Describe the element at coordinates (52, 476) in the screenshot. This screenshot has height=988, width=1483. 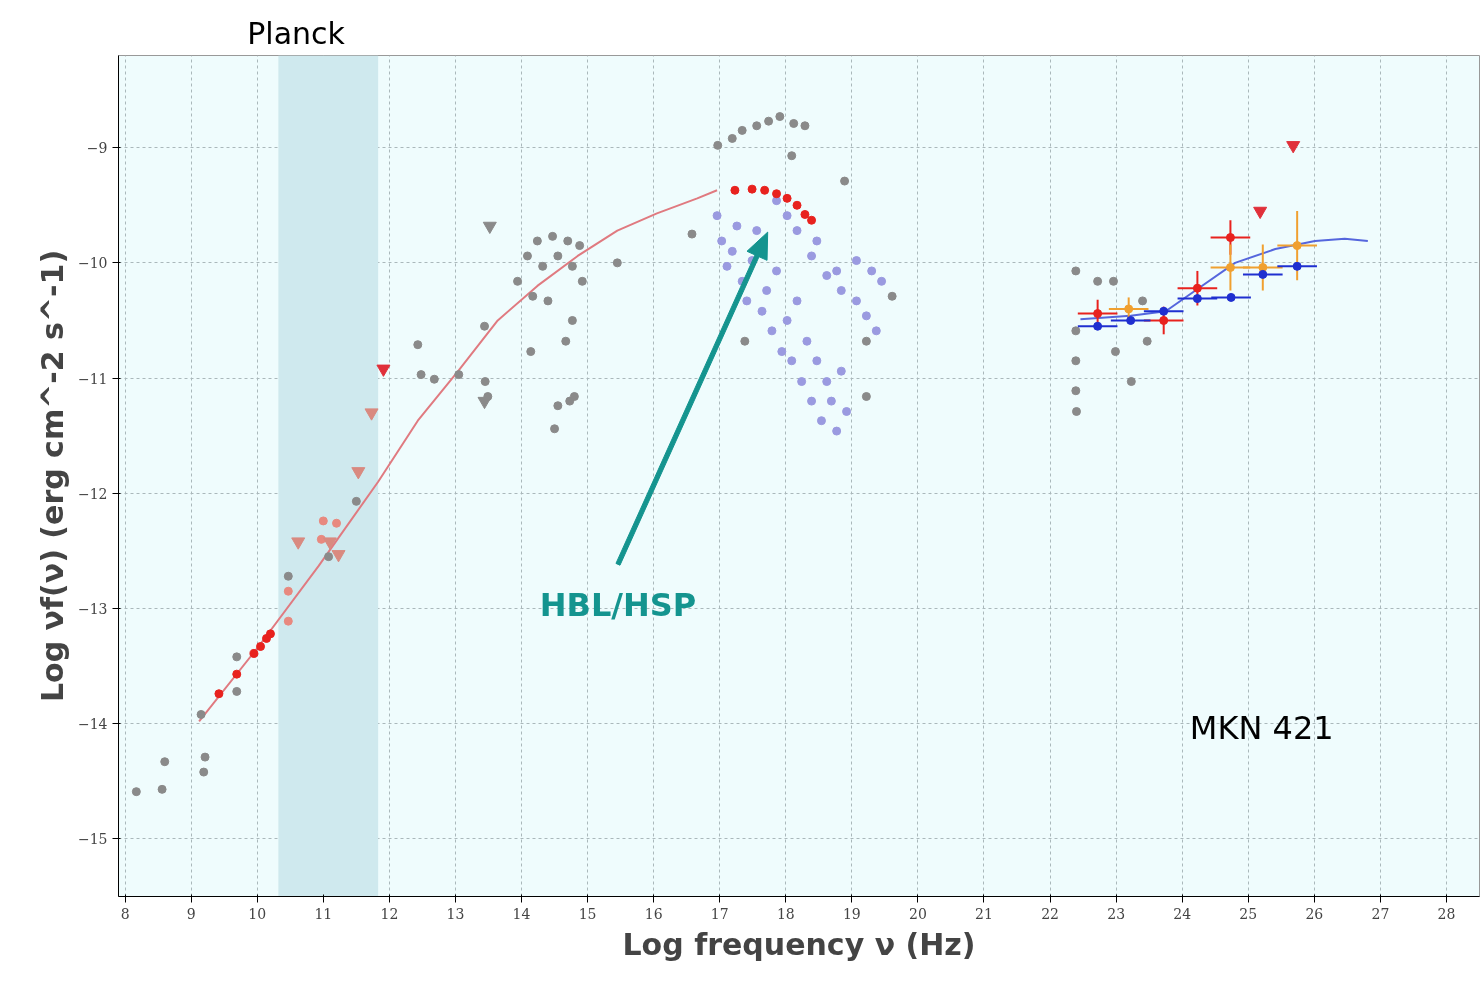
I see `y-axis-title: Log νf(ν) (erg cm^-2 s^-1)` at that location.